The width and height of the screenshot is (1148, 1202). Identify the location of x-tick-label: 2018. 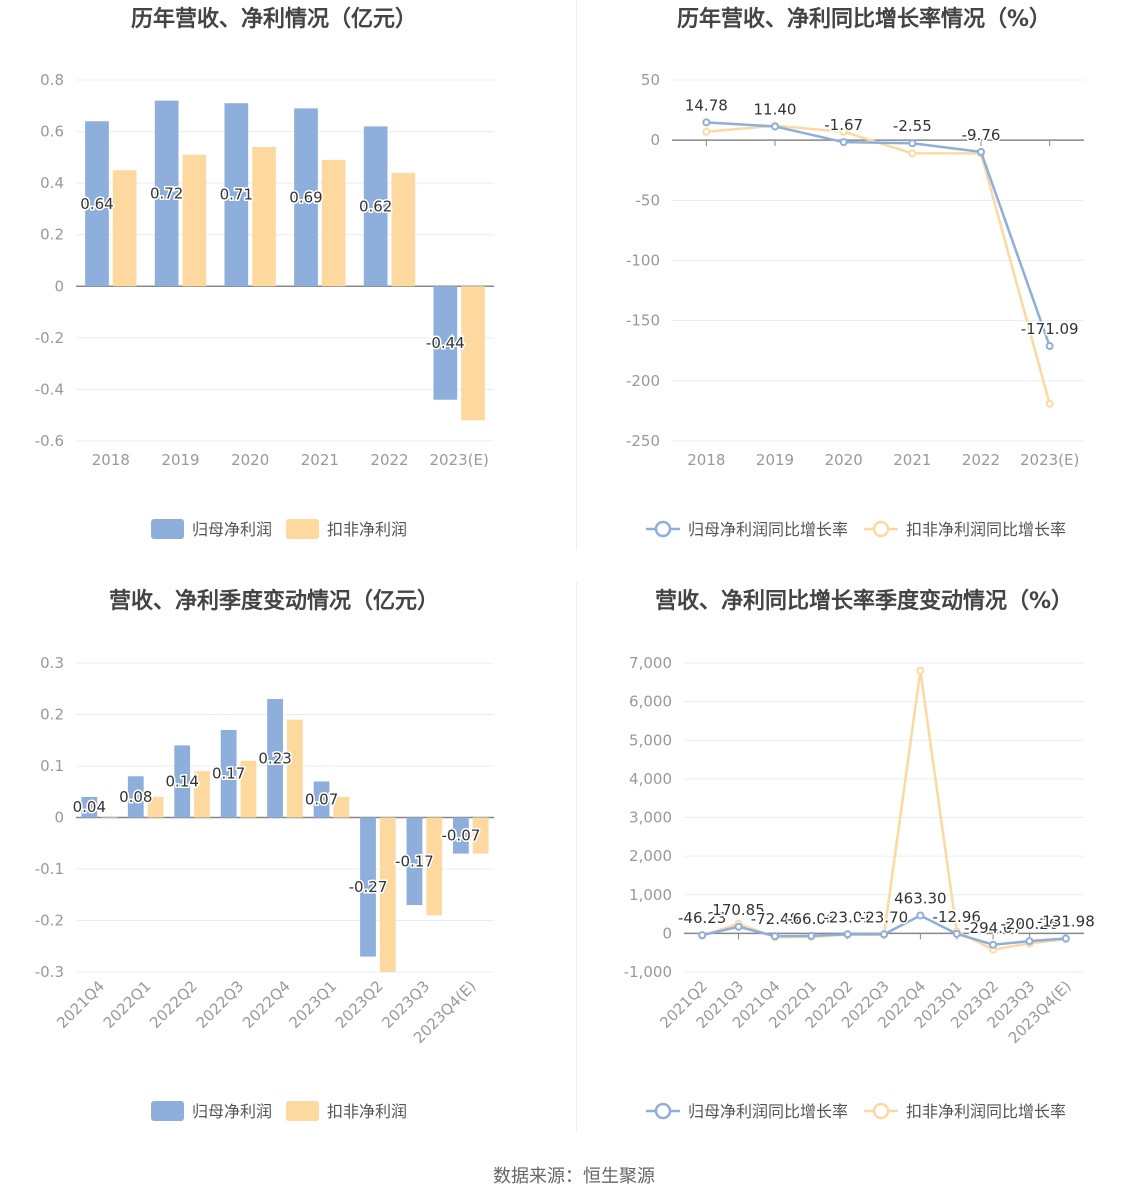
(706, 460).